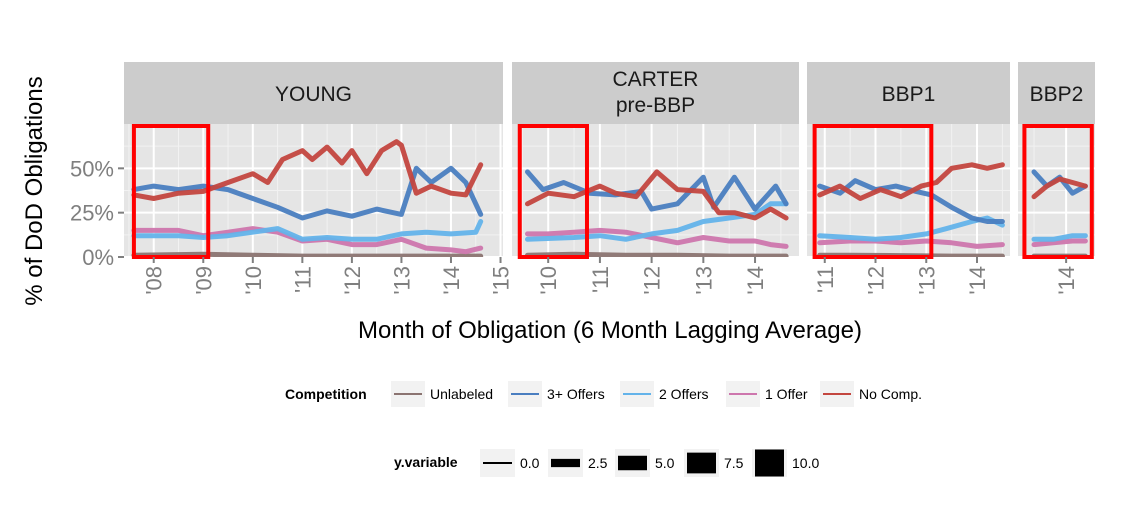  What do you see at coordinates (714, 463) in the screenshot?
I see `size-legend-item-7-5: 7.5` at bounding box center [714, 463].